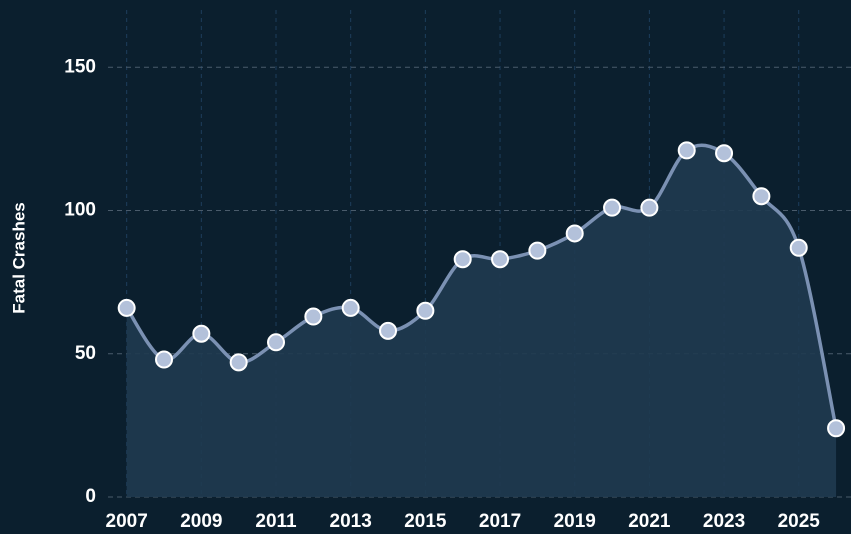 This screenshot has width=851, height=534. Describe the element at coordinates (80, 66) in the screenshot. I see `y-tick-label: 150` at that location.